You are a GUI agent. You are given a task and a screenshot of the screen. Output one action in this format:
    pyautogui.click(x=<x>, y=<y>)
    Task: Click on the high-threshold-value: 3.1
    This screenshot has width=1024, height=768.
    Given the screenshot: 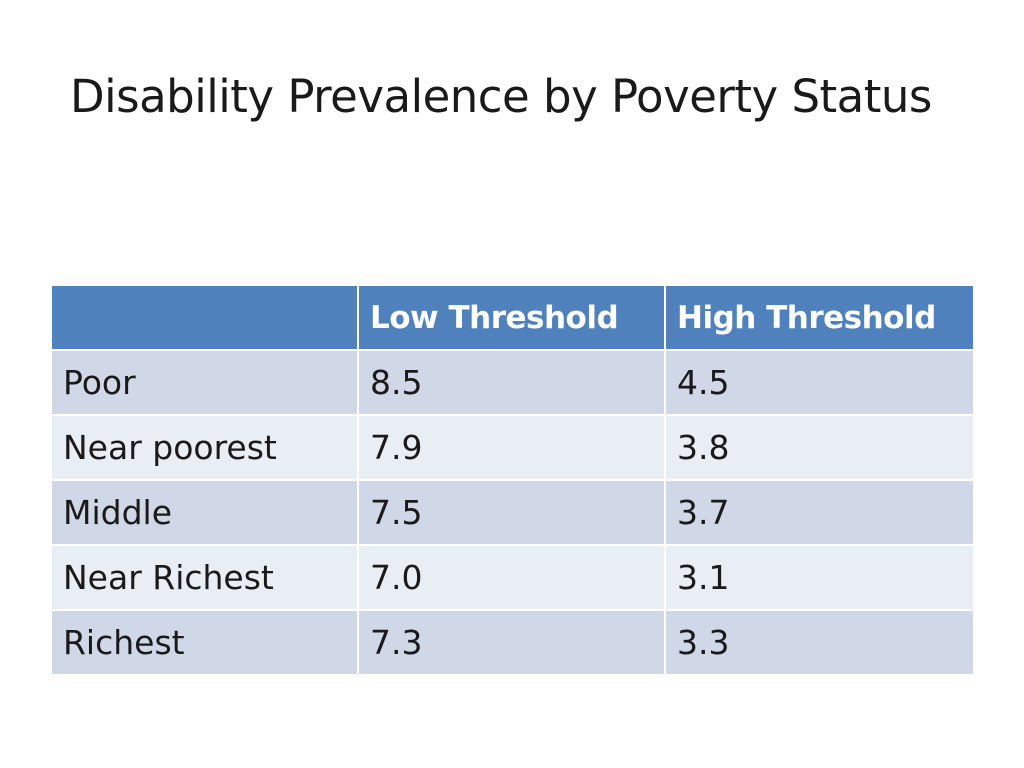 What is the action you would take?
    pyautogui.click(x=819, y=577)
    